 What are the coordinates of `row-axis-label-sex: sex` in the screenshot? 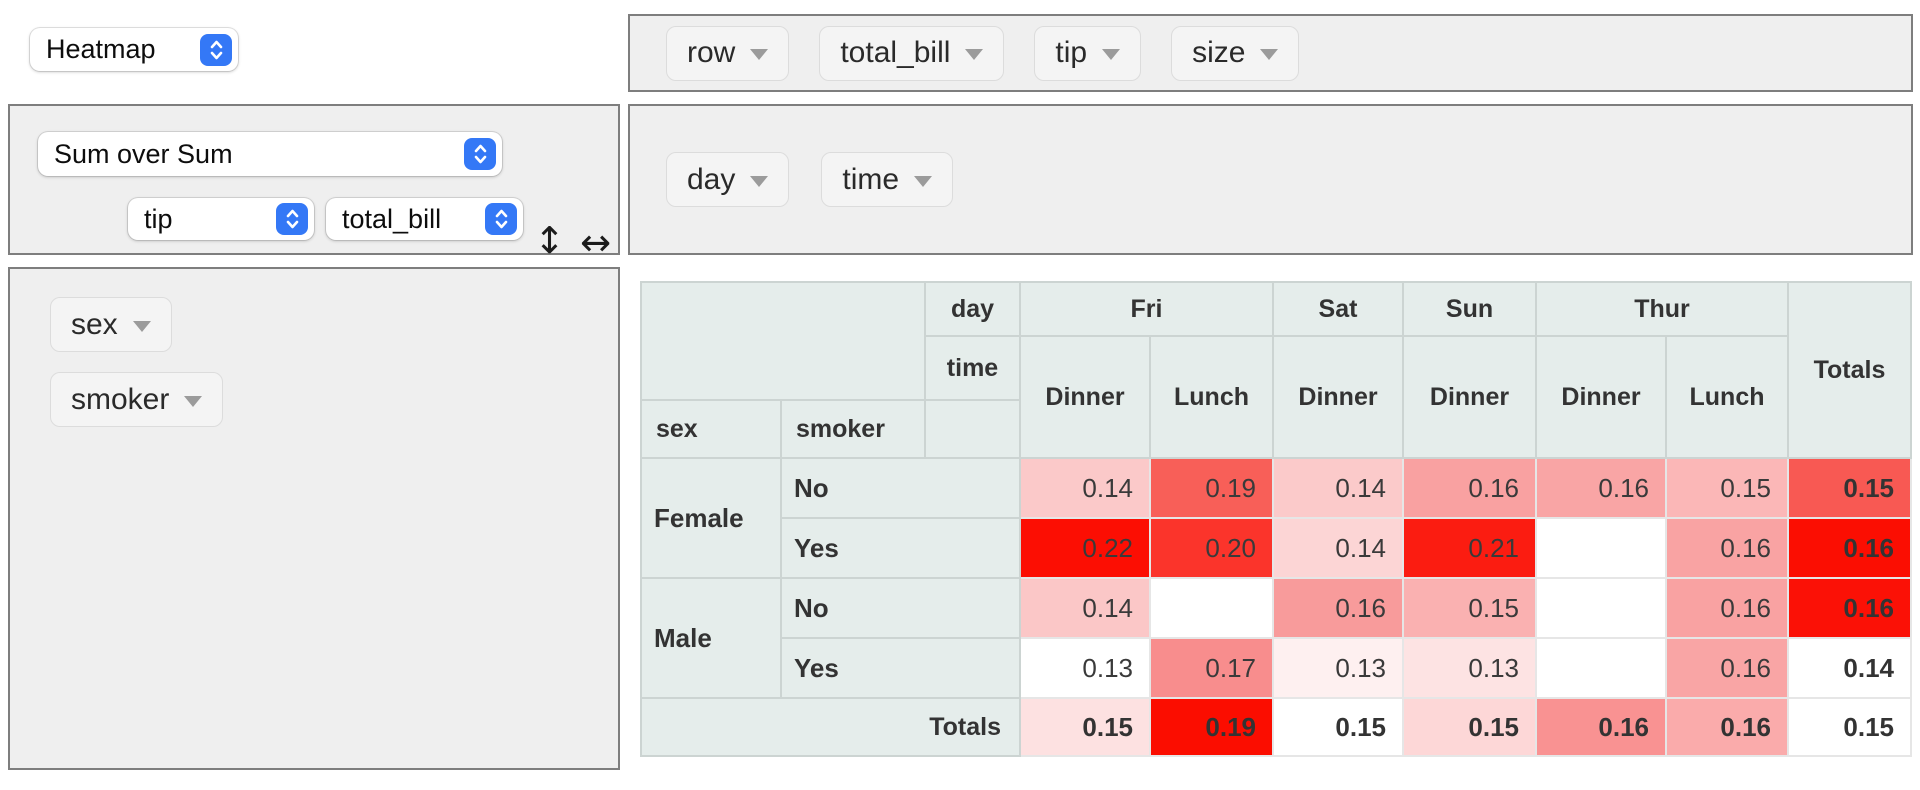 It's located at (711, 429).